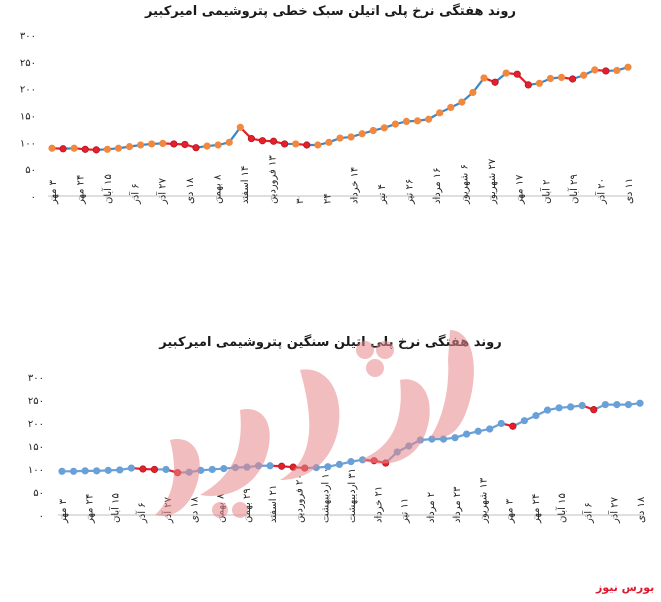 Image resolution: width=661 pixels, height=602 pixels. What do you see at coordinates (273, 504) in the screenshot?
I see `x-tick-label: ۲۱ اسفند` at bounding box center [273, 504].